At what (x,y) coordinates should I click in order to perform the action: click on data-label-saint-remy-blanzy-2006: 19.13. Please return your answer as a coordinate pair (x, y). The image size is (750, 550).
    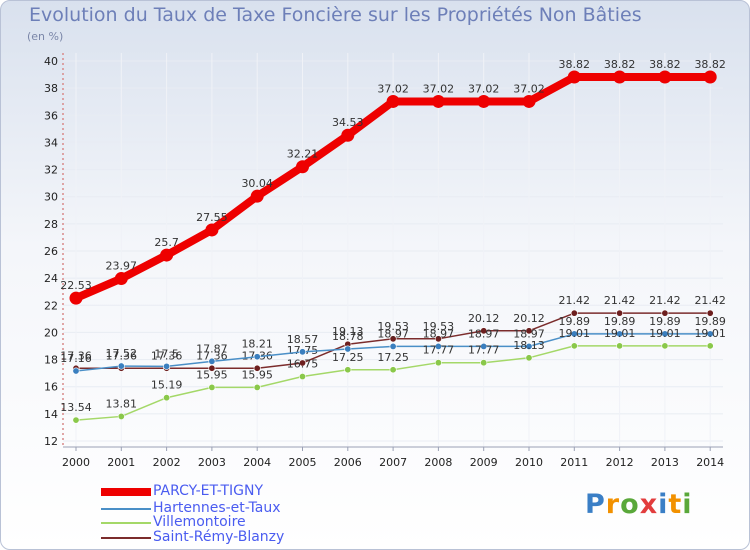
    Looking at the image, I should click on (348, 331).